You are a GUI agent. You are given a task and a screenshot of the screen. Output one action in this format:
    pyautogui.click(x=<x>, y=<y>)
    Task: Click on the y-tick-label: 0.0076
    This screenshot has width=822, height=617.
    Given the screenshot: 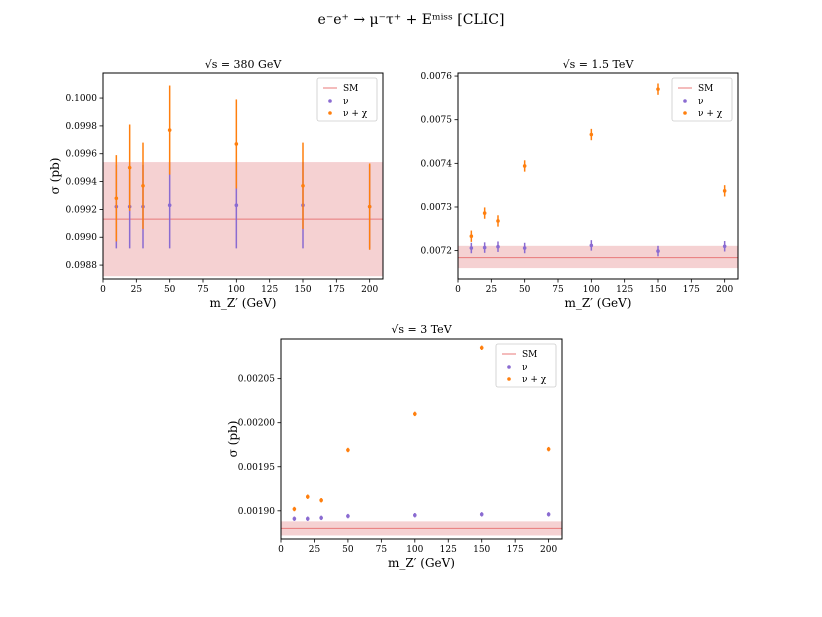 What is the action you would take?
    pyautogui.click(x=437, y=77)
    